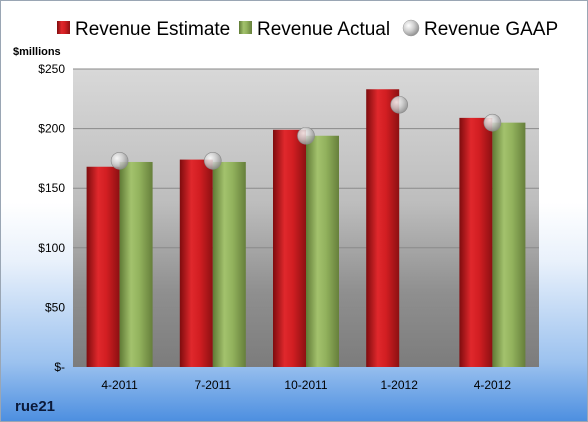  I want to click on legend-label-actual: Revenue Actual, so click(323, 29).